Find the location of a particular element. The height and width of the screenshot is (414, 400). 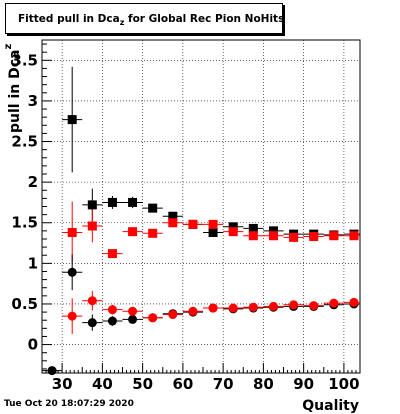

y-tick-label: 2 is located at coordinates (33, 182).